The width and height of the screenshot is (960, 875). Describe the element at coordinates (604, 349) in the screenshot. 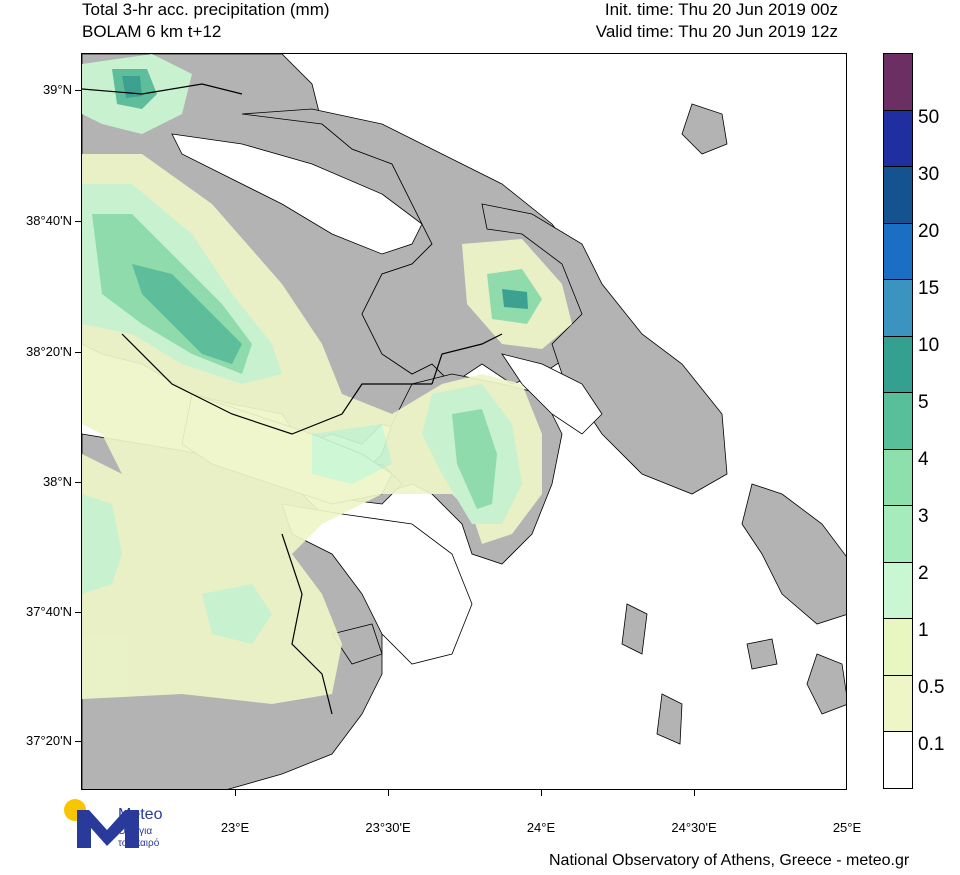

I see `euboea` at that location.